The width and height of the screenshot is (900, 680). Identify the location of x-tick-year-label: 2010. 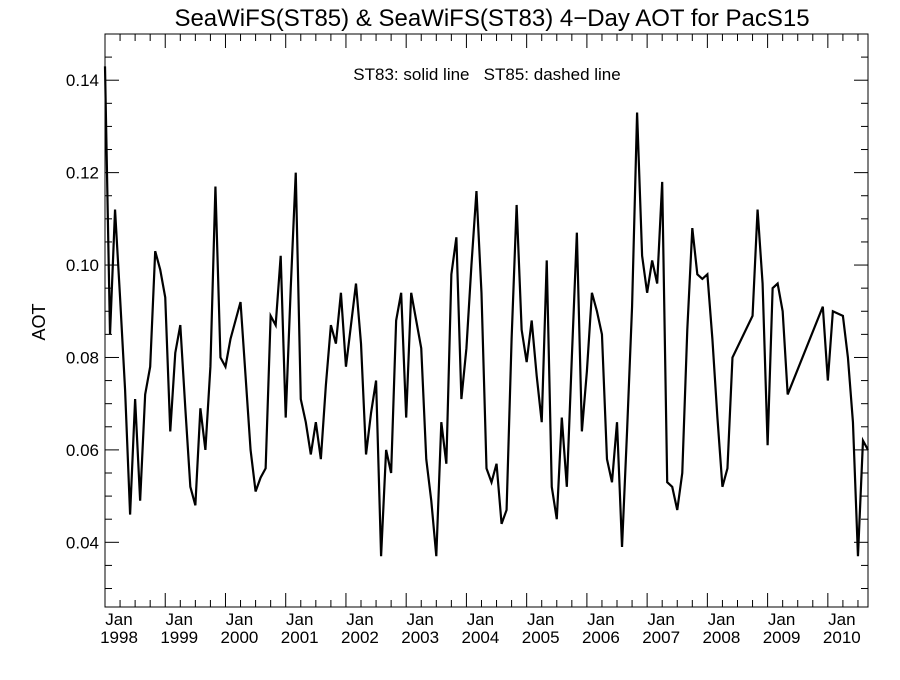
(842, 637).